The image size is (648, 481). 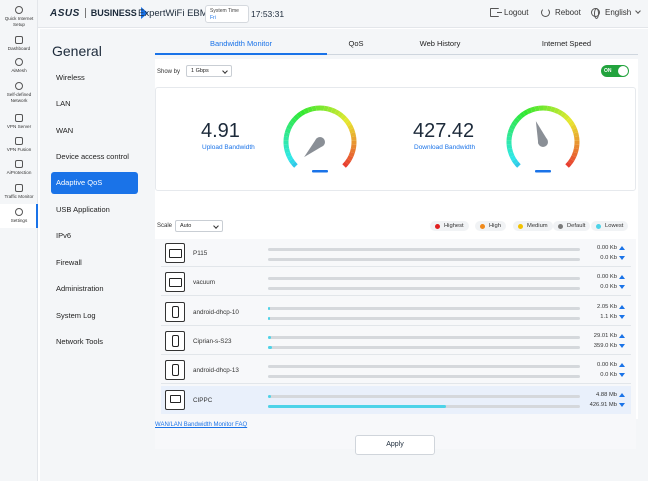 What do you see at coordinates (65, 130) in the screenshot?
I see `menu-item-wan: WAN` at bounding box center [65, 130].